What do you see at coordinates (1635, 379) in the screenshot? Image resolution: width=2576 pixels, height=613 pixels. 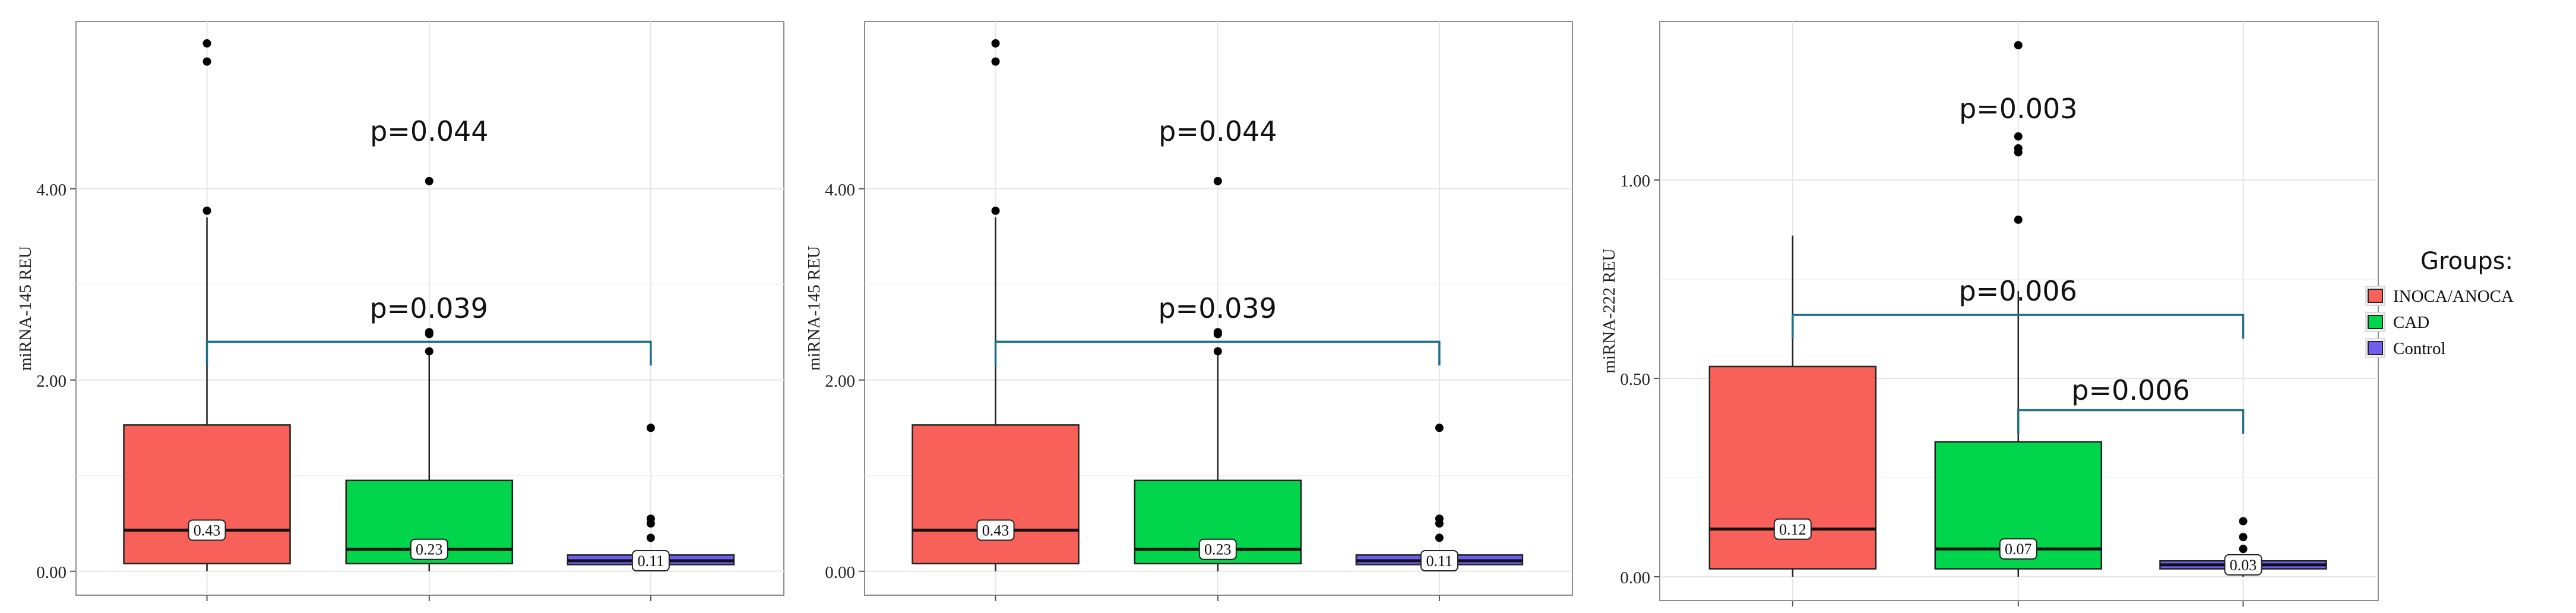 I see `y-tick-label: 0.50` at bounding box center [1635, 379].